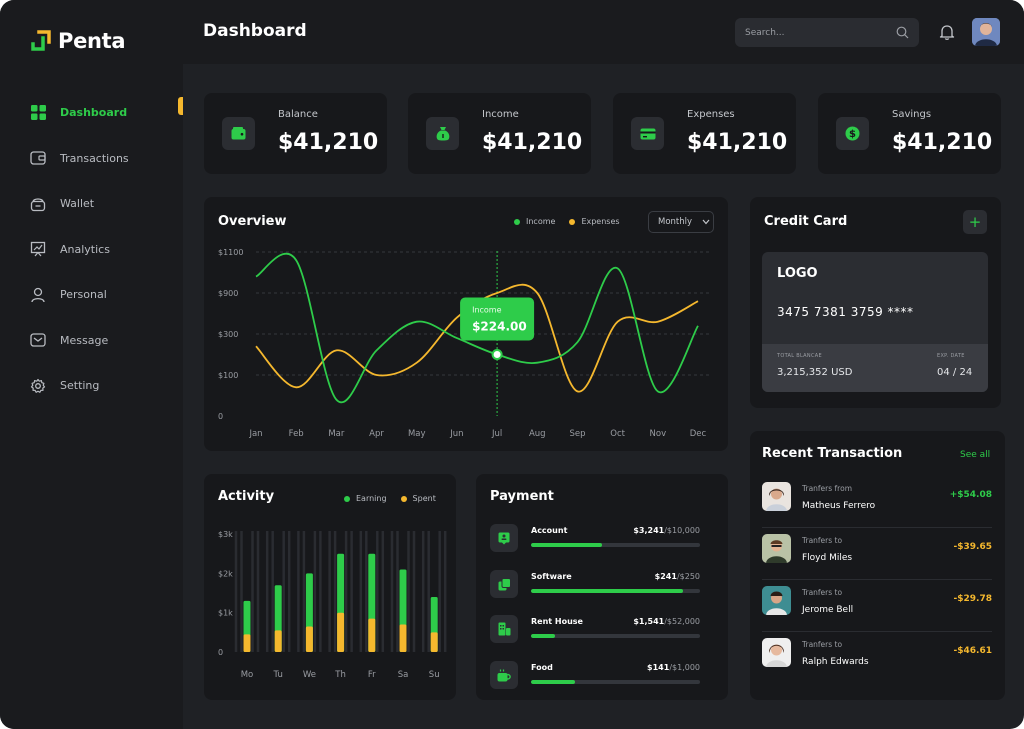 This screenshot has height=729, width=1024. I want to click on sidebar-item-personal: Personal, so click(91, 295).